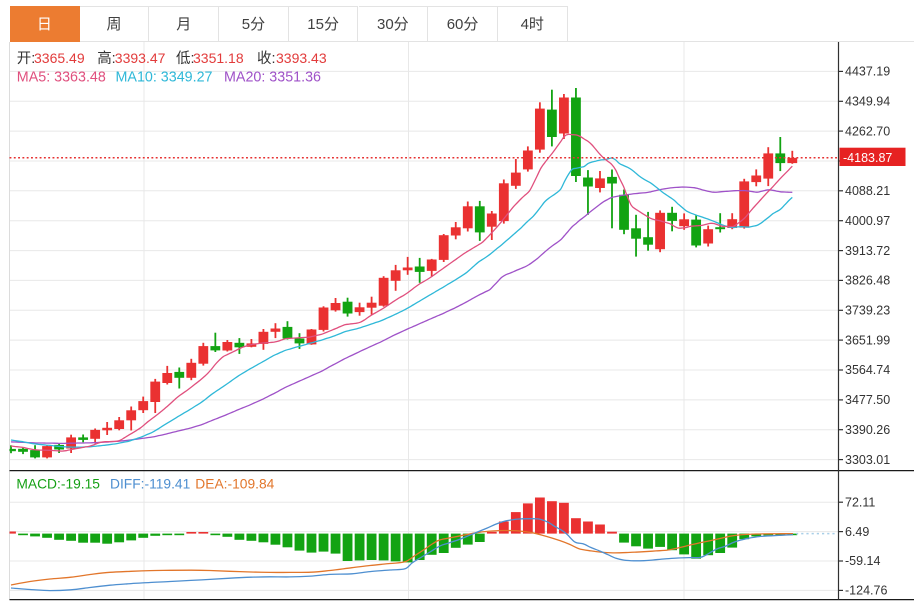 Image resolution: width=914 pixels, height=603 pixels. I want to click on svg-text: DIFF:-119.41, so click(150, 484).